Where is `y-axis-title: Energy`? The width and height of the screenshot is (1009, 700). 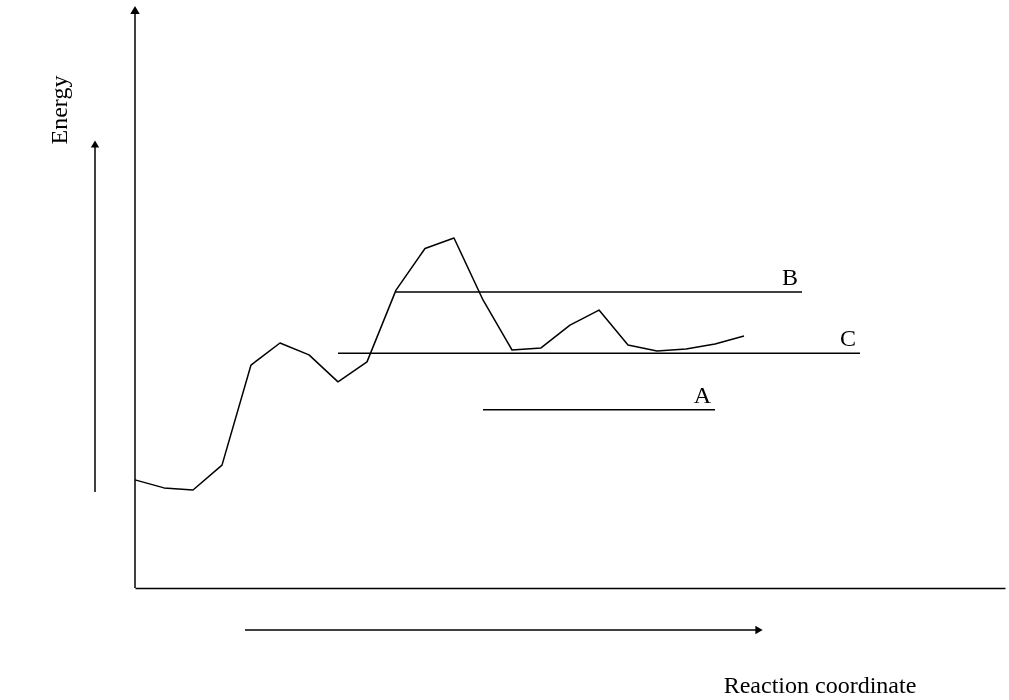 y-axis-title: Energy is located at coordinates (59, 110).